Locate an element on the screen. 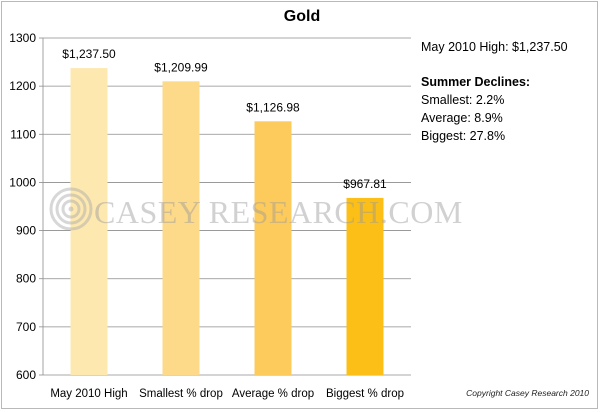  data-label: $1,126.98 is located at coordinates (273, 107).